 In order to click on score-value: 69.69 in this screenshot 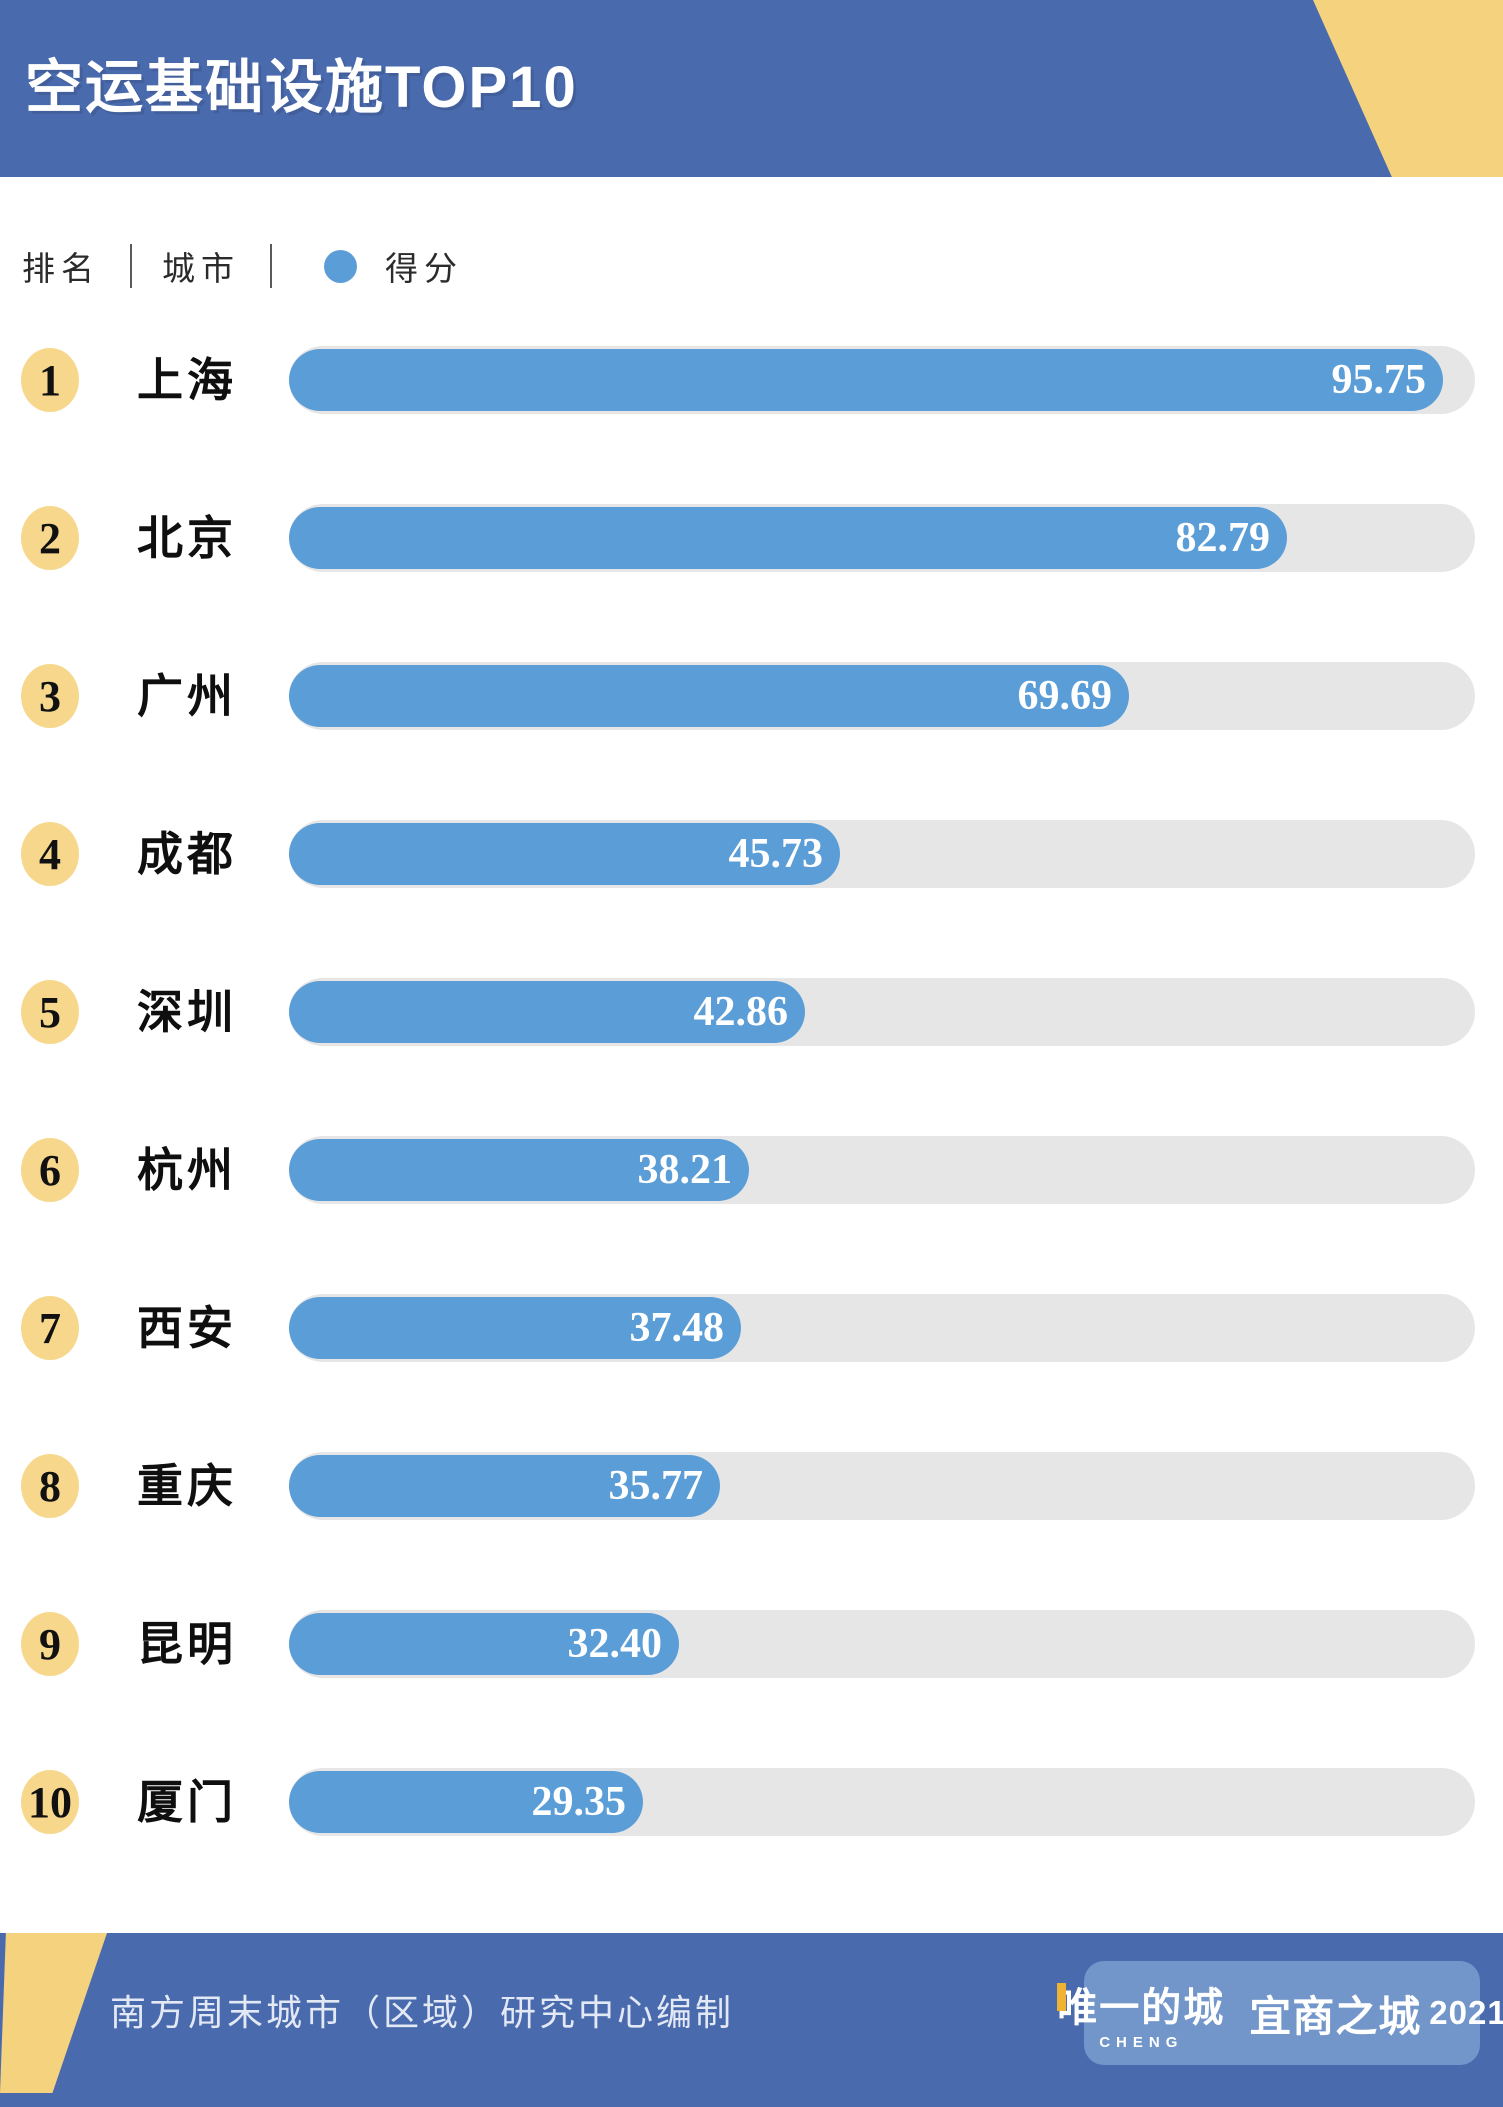, I will do `click(1065, 696)`.